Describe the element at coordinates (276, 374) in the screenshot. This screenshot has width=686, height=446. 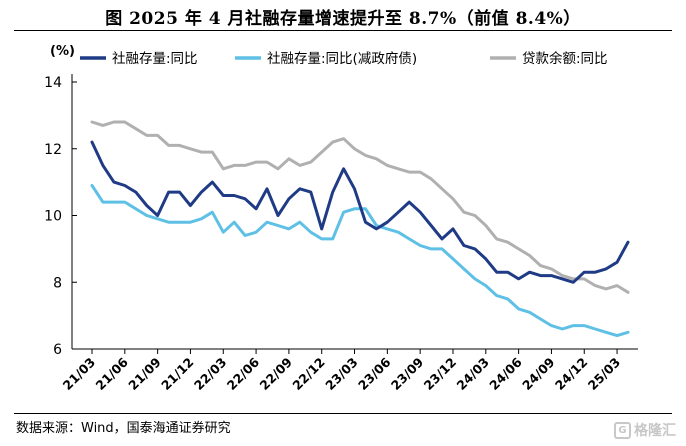
I see `x-tick-label: 22/09` at that location.